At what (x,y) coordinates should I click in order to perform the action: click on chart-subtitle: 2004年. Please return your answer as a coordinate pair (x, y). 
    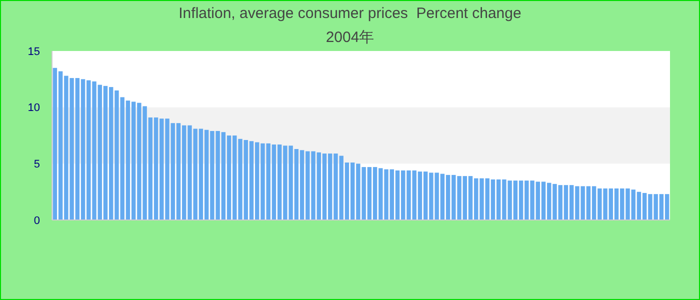
    Looking at the image, I should click on (350, 37).